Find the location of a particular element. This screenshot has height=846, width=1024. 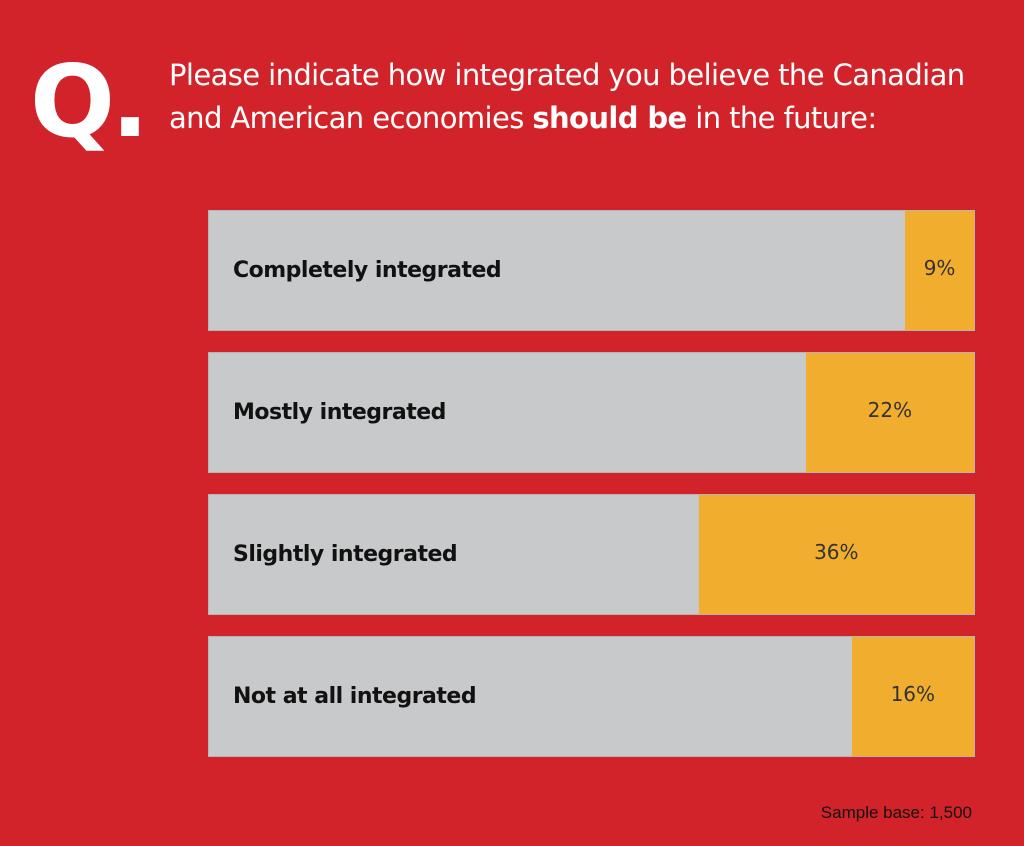

sample-base: Sample base: 1,500 is located at coordinates (896, 812).